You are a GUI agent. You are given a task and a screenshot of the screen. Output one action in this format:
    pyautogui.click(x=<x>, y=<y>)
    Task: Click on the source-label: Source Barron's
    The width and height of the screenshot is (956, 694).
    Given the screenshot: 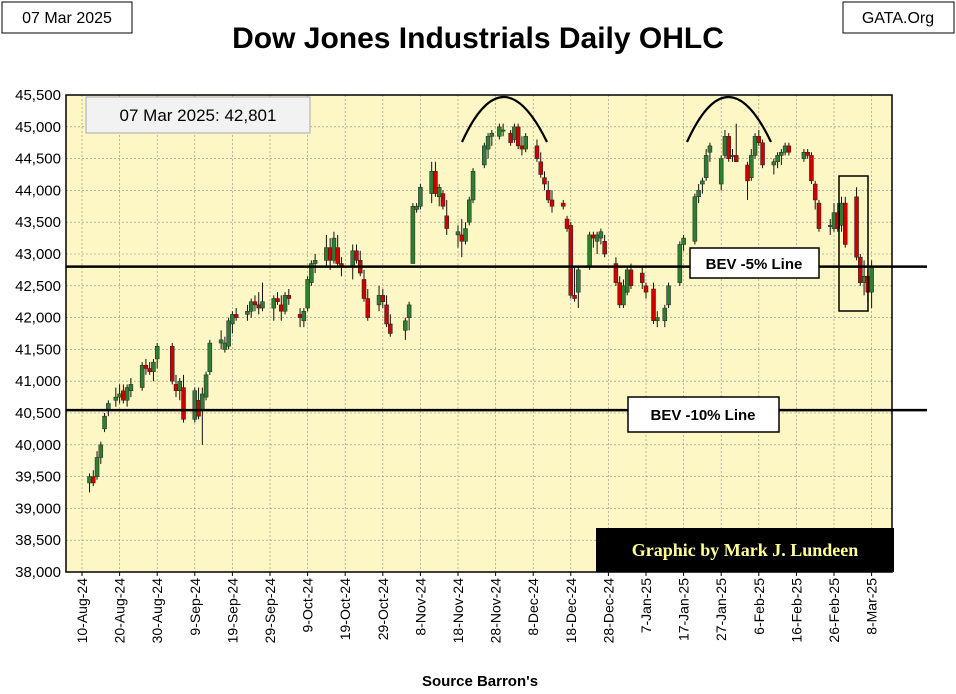 What is the action you would take?
    pyautogui.click(x=480, y=681)
    